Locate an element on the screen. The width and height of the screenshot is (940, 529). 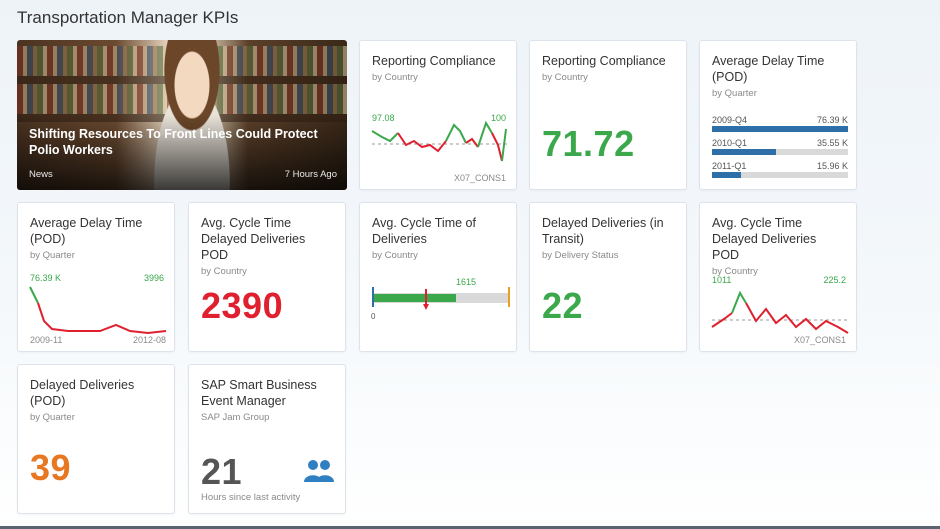
bullet-zero-label: 0 is located at coordinates (373, 316).